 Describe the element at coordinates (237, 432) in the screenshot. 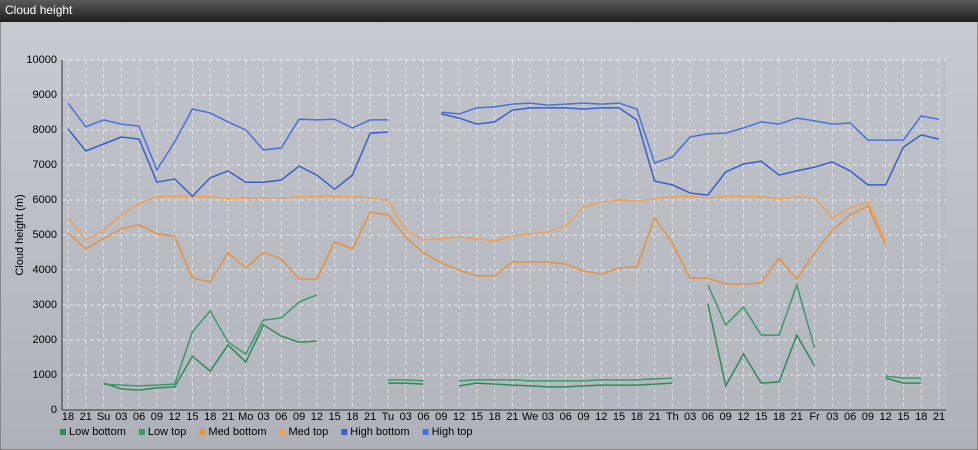

I see `legend-label: Med bottom` at that location.